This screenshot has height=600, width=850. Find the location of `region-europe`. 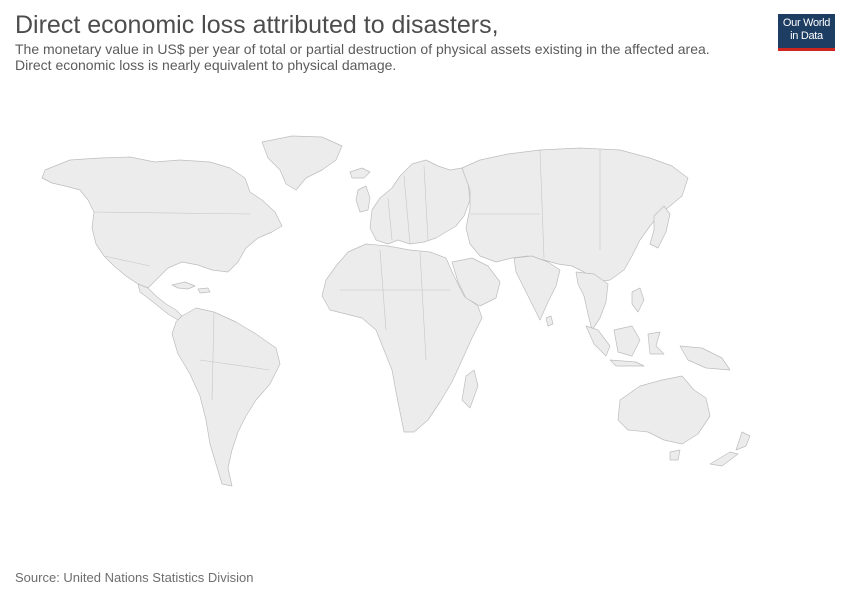

region-europe is located at coordinates (420, 202).